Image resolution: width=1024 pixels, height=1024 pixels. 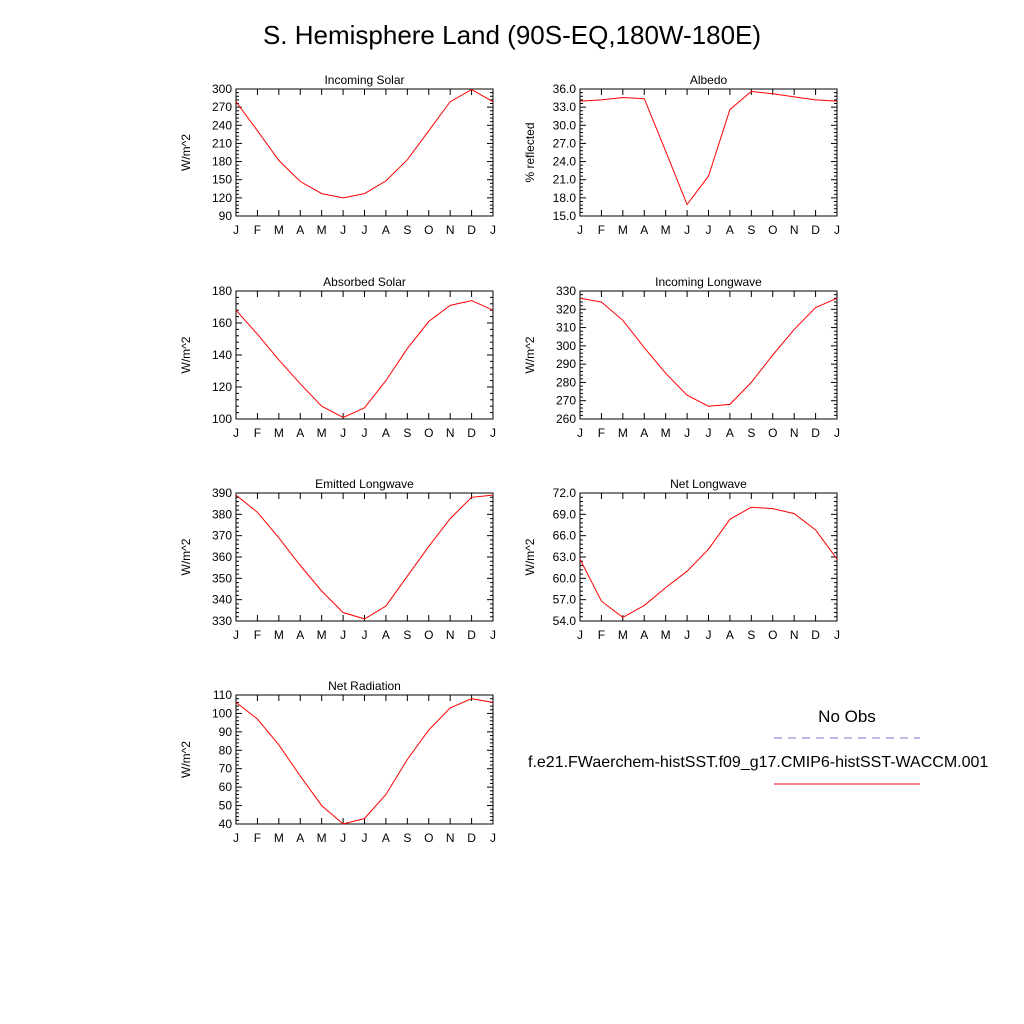 What do you see at coordinates (566, 382) in the screenshot?
I see `y-tick-label: 280` at bounding box center [566, 382].